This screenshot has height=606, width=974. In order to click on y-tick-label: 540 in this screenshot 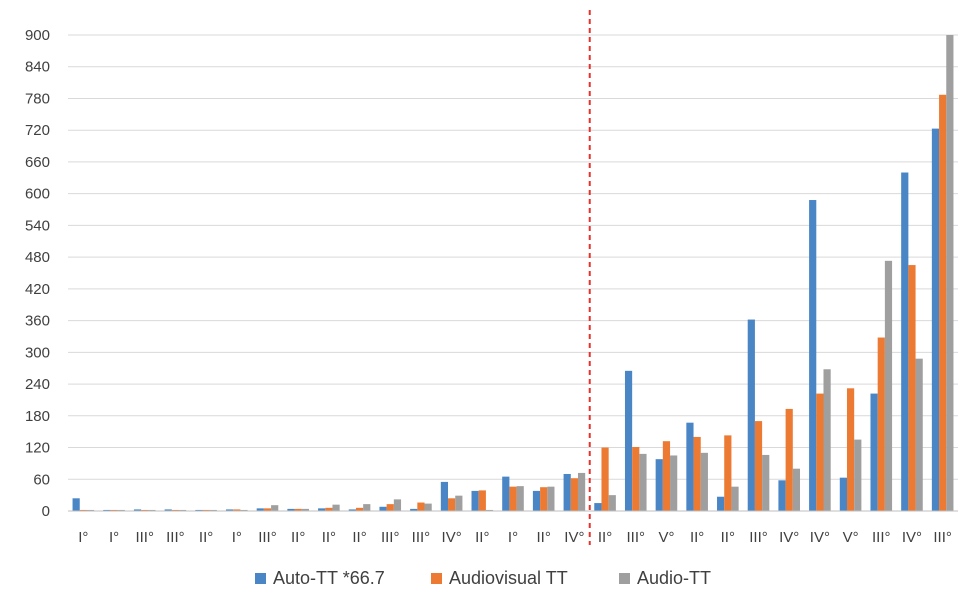, I will do `click(37, 225)`.